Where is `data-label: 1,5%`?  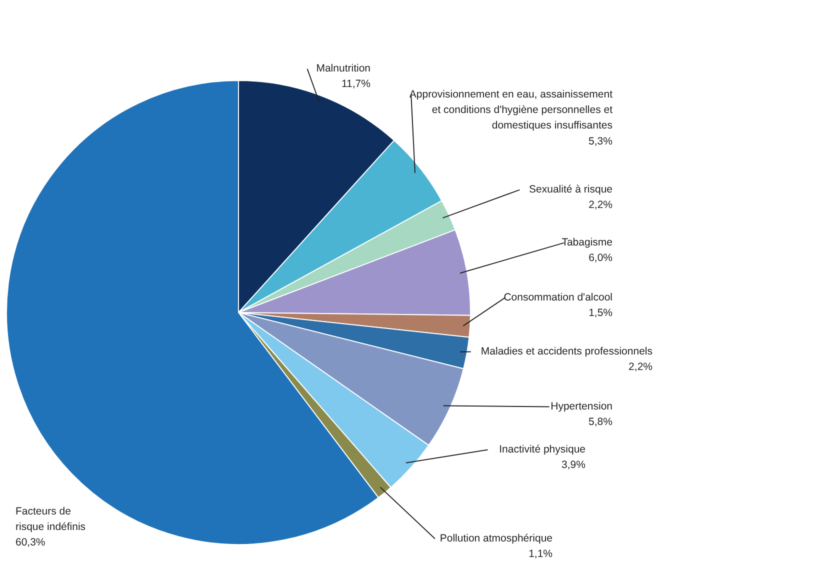 data-label: 1,5% is located at coordinates (600, 313).